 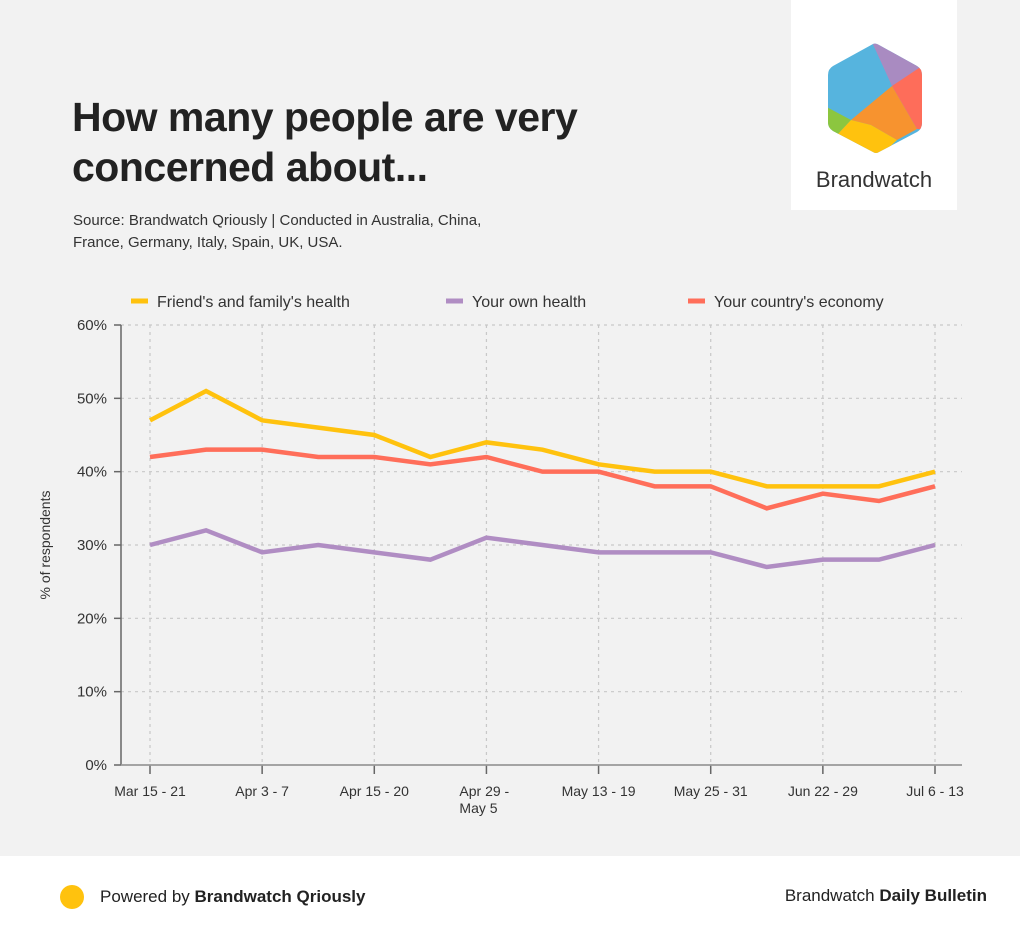 I want to click on x-tick-label: May 13 - 19, so click(x=599, y=791).